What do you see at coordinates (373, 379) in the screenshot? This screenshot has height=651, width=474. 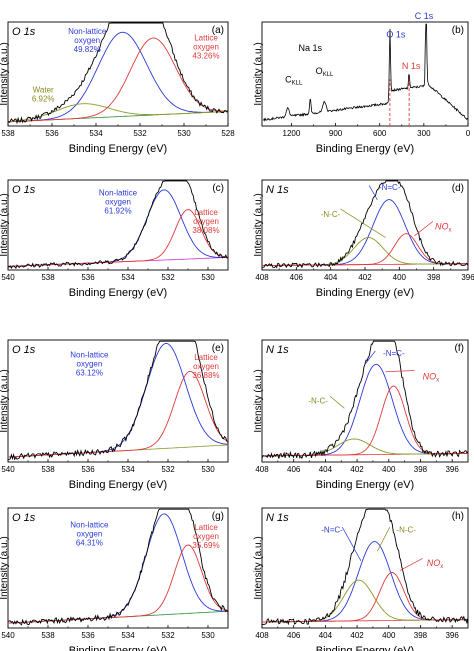 I see `annotations: -N=C- -N-C- NOx` at bounding box center [373, 379].